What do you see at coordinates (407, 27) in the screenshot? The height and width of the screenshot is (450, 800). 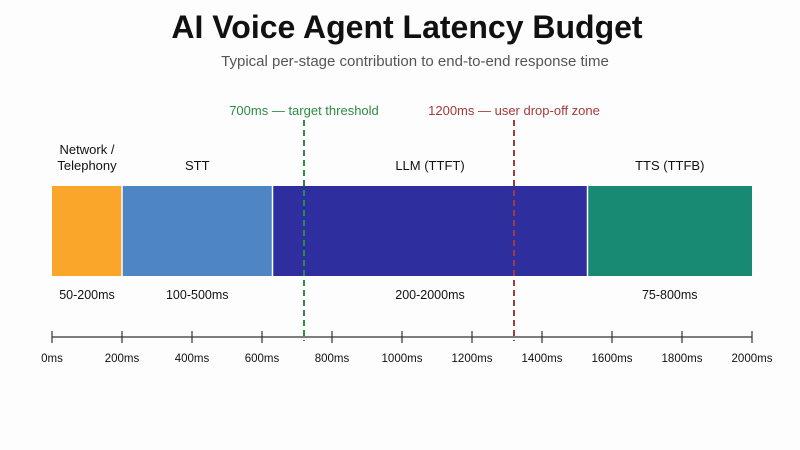 I see `chart-title: AI Voice Agent Latency Budget` at bounding box center [407, 27].